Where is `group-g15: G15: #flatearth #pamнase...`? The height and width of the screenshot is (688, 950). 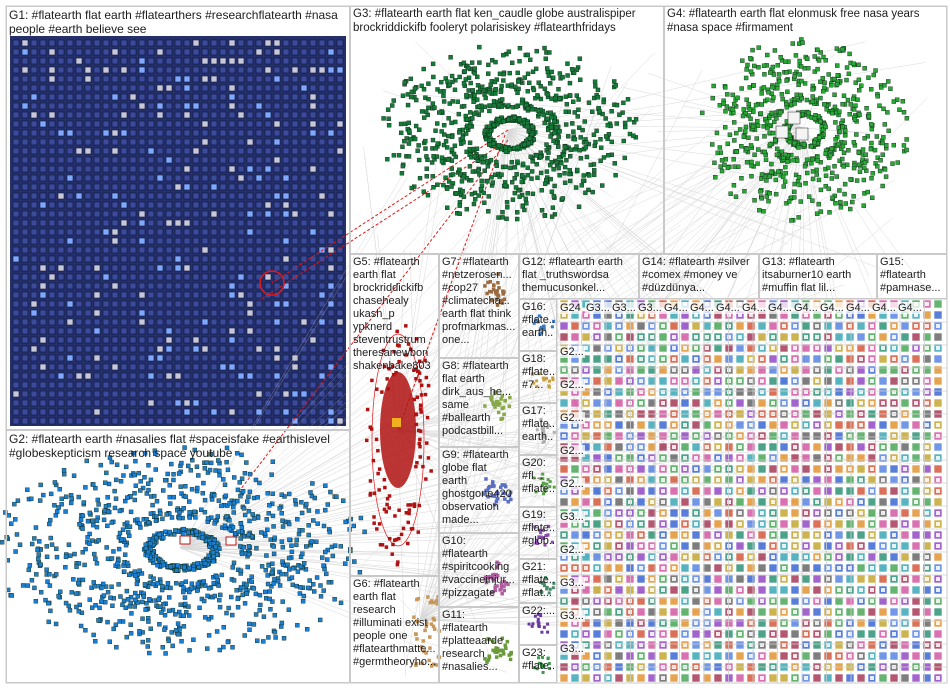 group-g15: G15: #flatearth #pamнase... is located at coordinates (912, 276).